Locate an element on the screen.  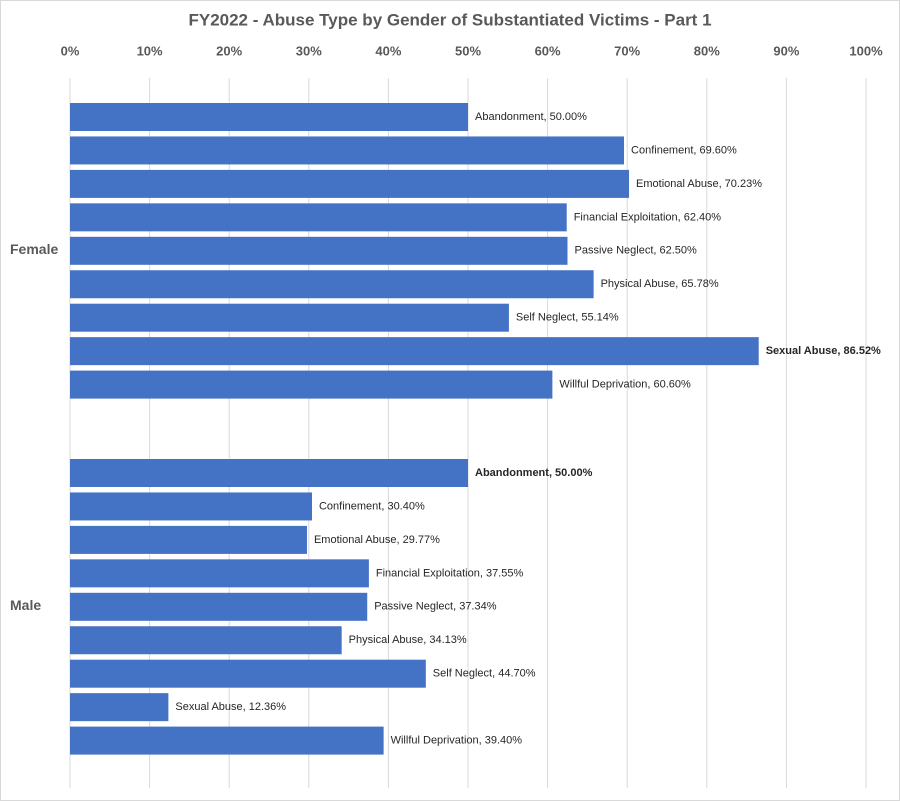
x-tick-label: 10% is located at coordinates (150, 50).